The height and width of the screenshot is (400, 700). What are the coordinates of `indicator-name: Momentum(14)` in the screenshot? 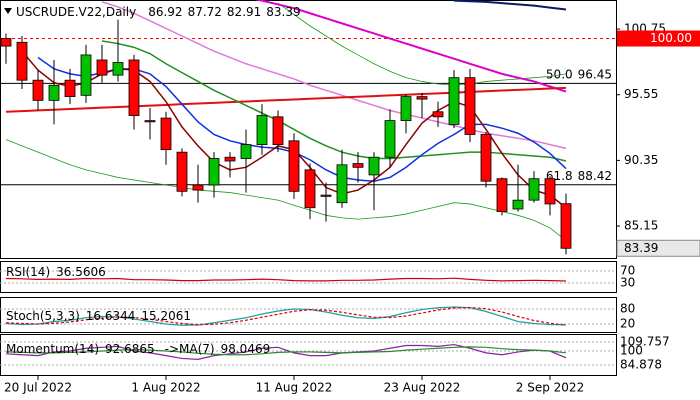 It's located at (52, 349).